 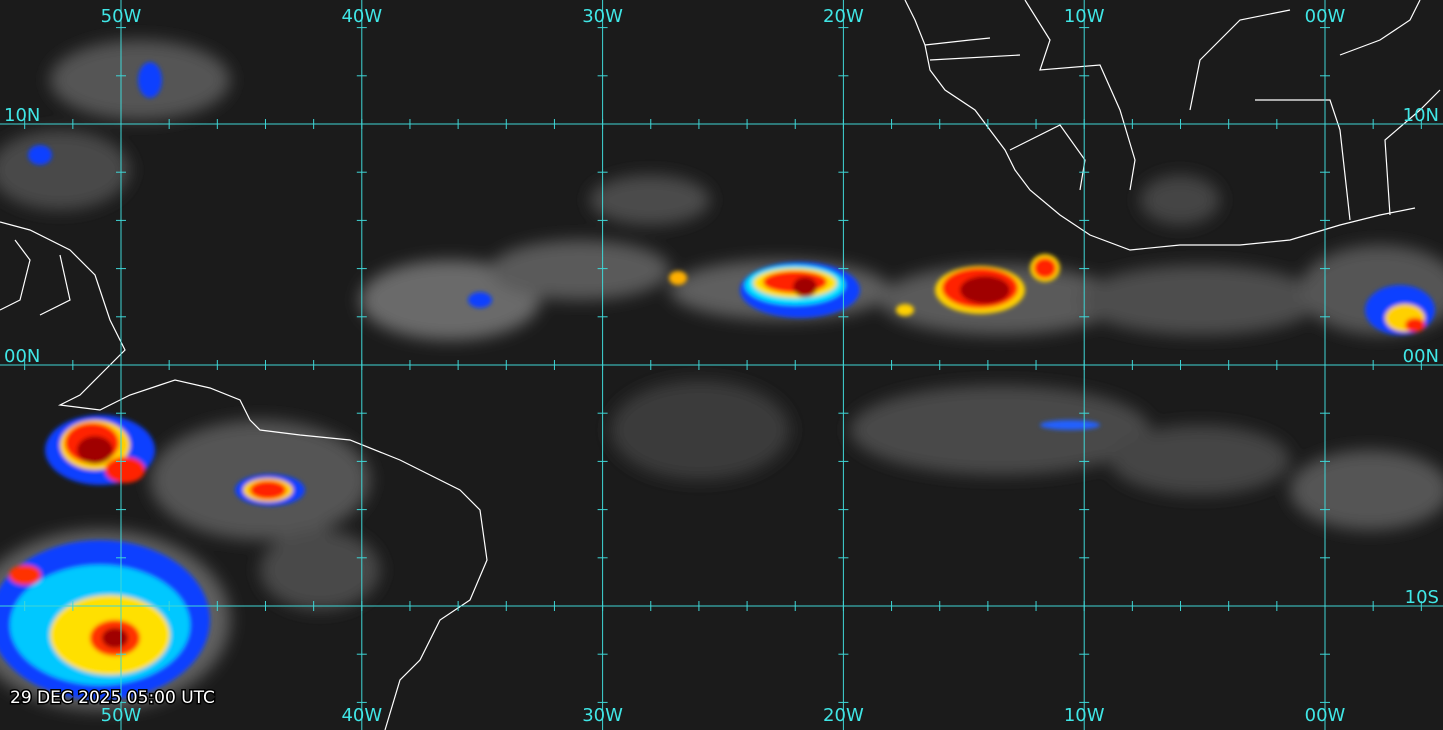 I want to click on timestamp: 29 DEC 2025 05:00 UTC, so click(x=112, y=698).